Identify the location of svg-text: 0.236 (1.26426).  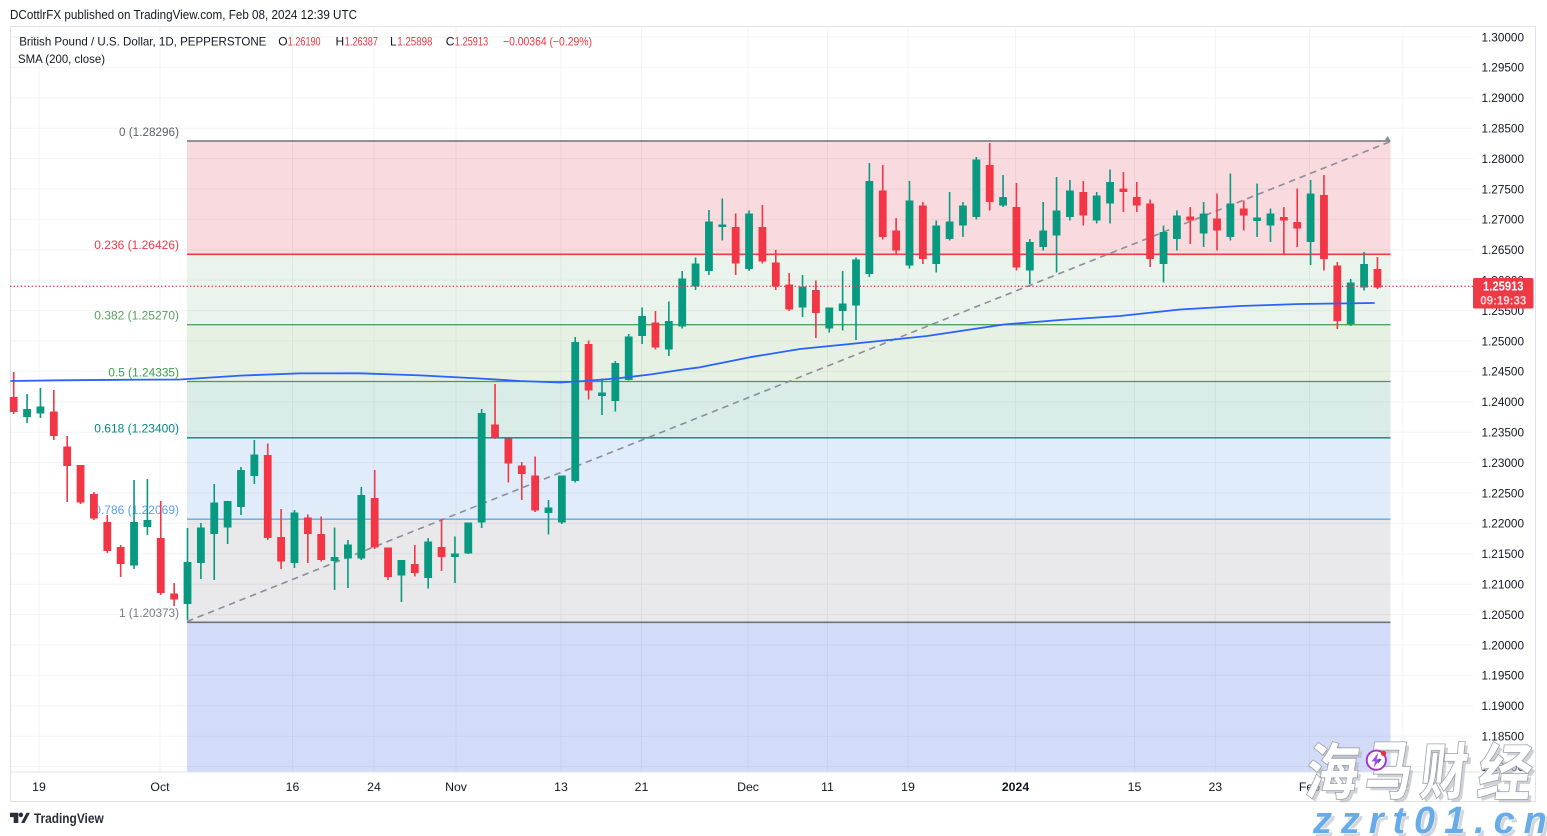
(136, 245).